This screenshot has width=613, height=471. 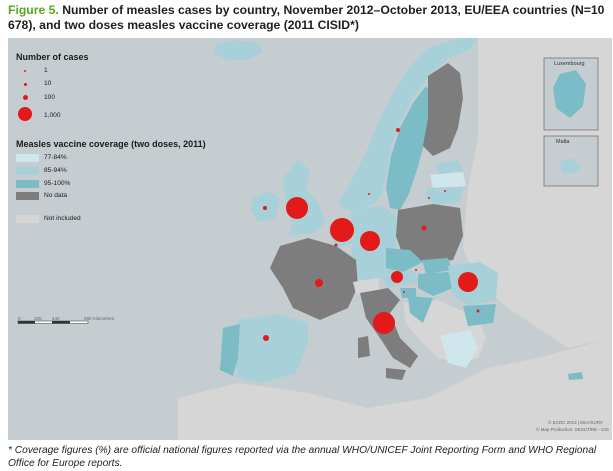 I want to click on malta-inset-label: Malta, so click(x=563, y=142).